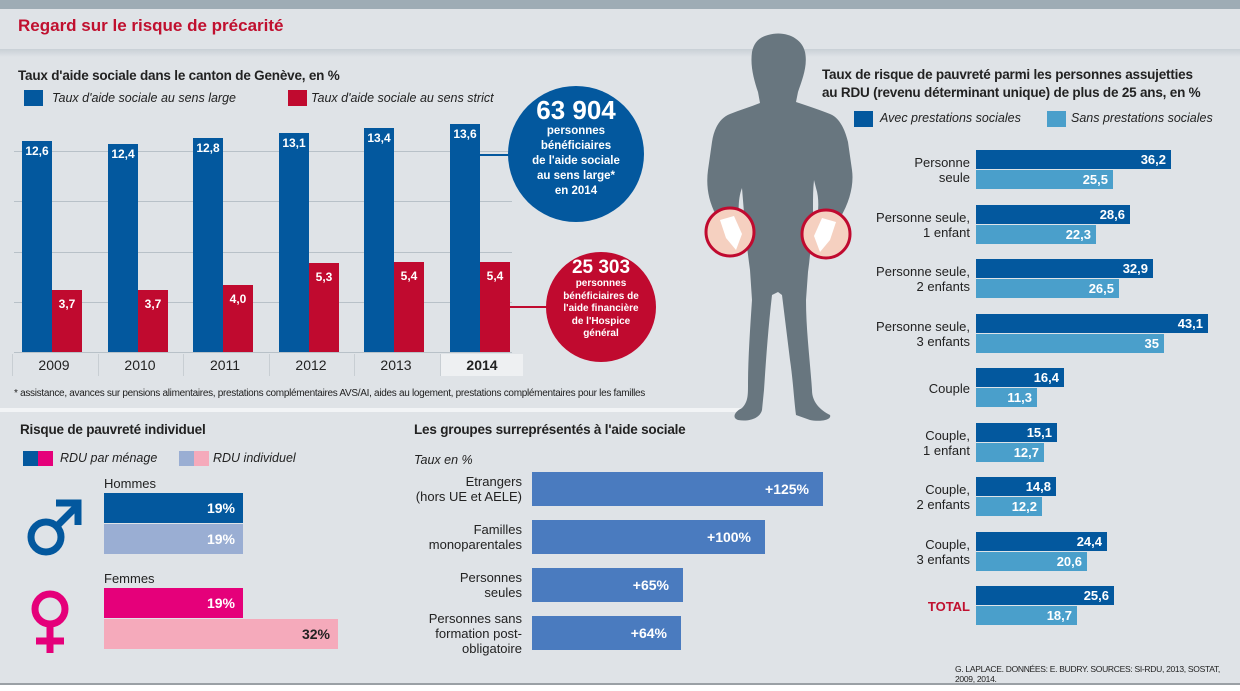 This screenshot has width=1240, height=691. What do you see at coordinates (465, 134) in the screenshot?
I see `bar-value-label: 13,6` at bounding box center [465, 134].